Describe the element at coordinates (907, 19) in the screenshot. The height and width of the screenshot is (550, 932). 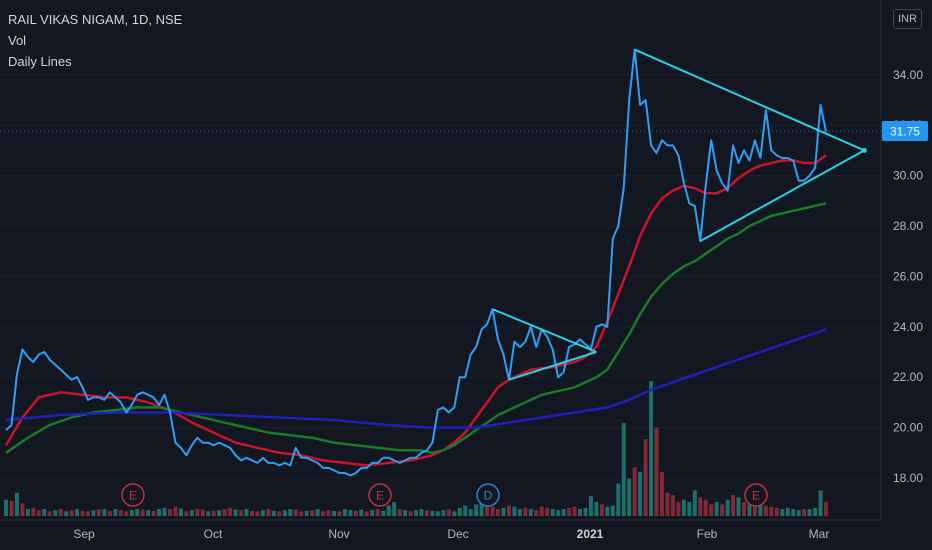
I see `currency-unit-badge: INR` at that location.